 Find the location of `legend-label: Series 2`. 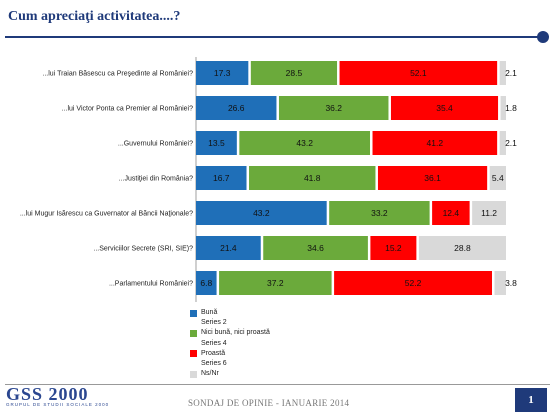

legend-label: Series 2 is located at coordinates (214, 323).